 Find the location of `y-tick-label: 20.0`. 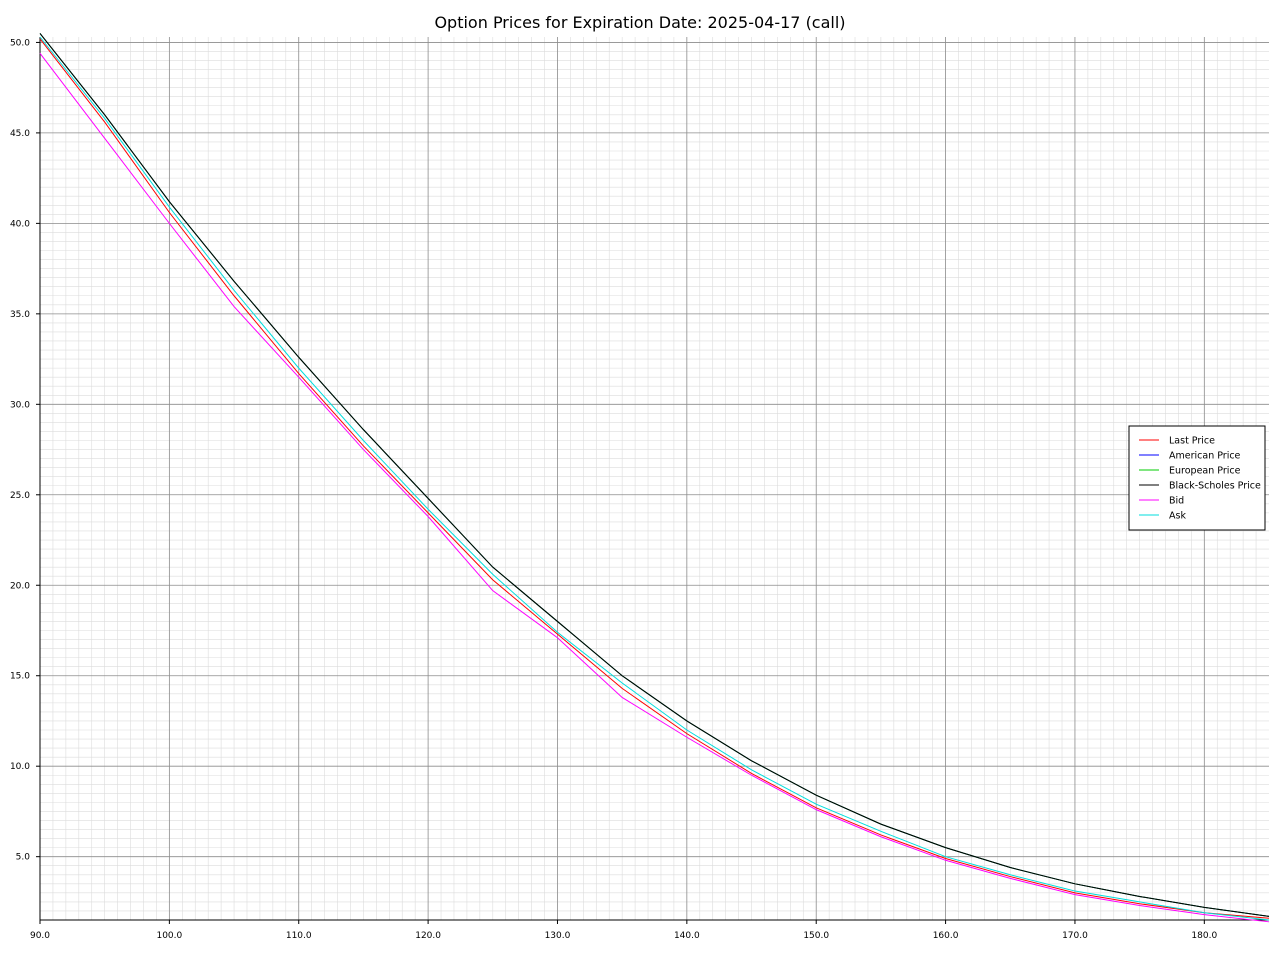

y-tick-label: 20.0 is located at coordinates (20, 586).